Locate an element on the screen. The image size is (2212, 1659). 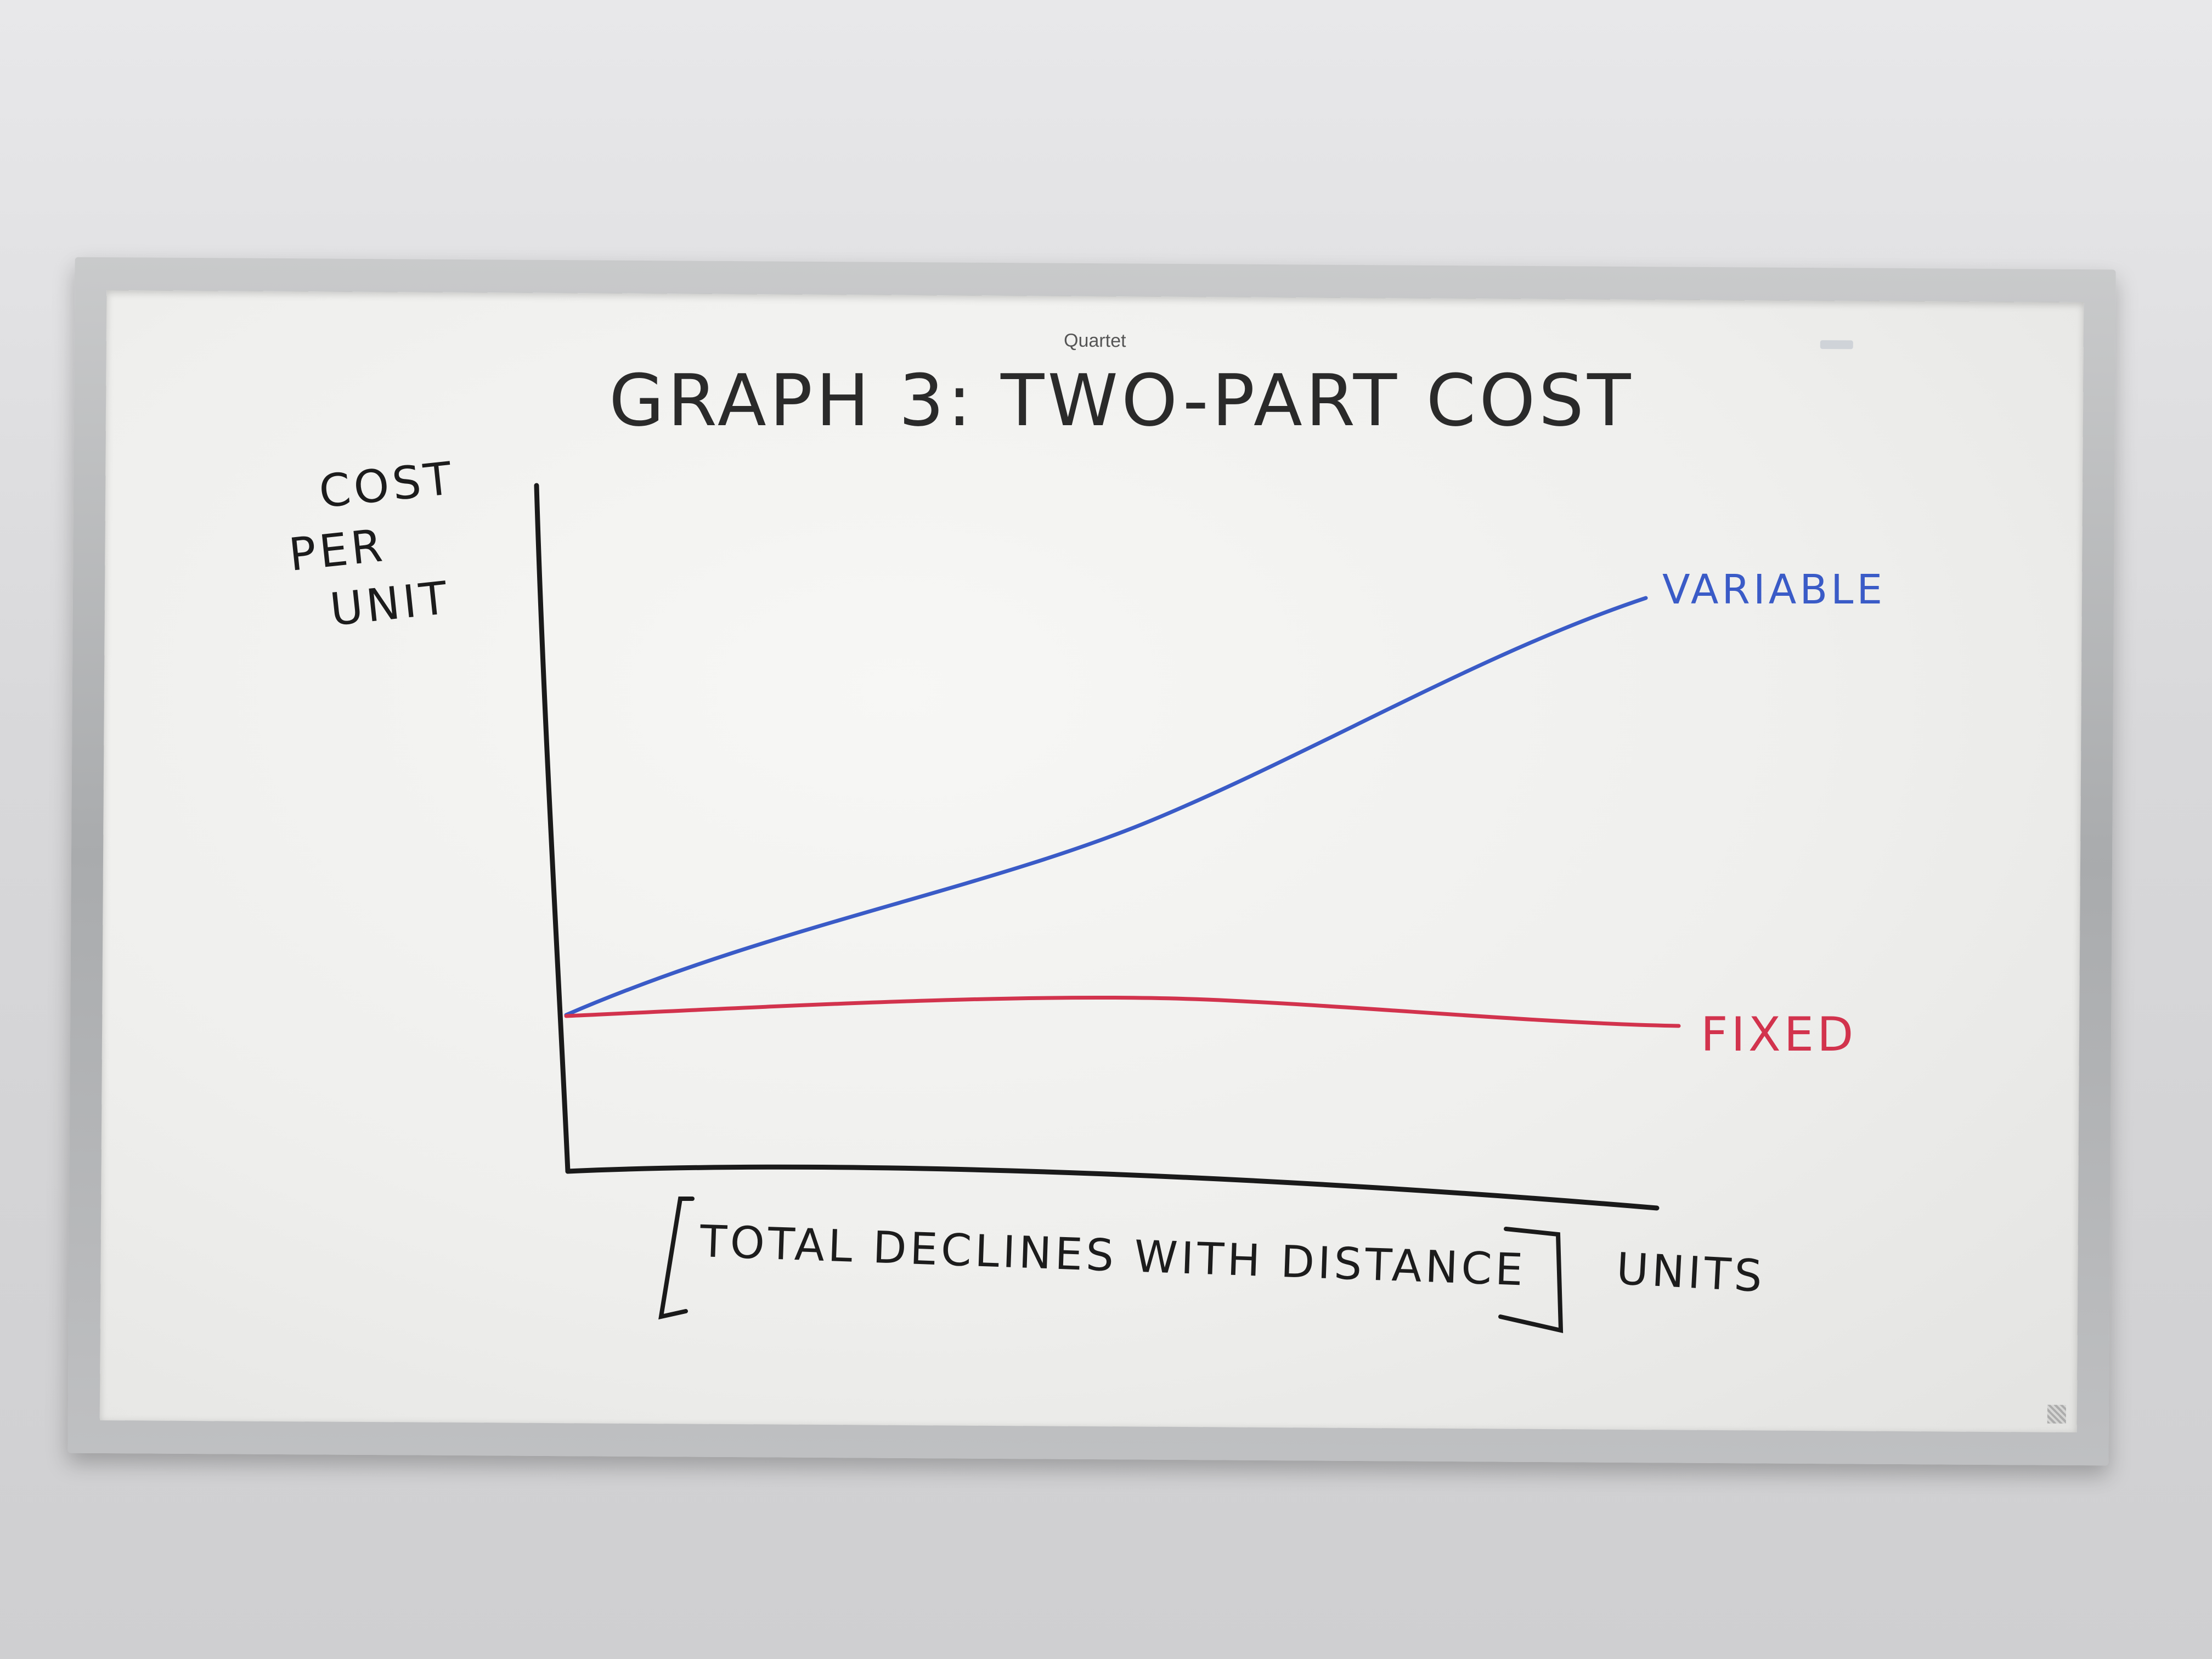
fixed-series-label: FIXED is located at coordinates (1779, 1034).